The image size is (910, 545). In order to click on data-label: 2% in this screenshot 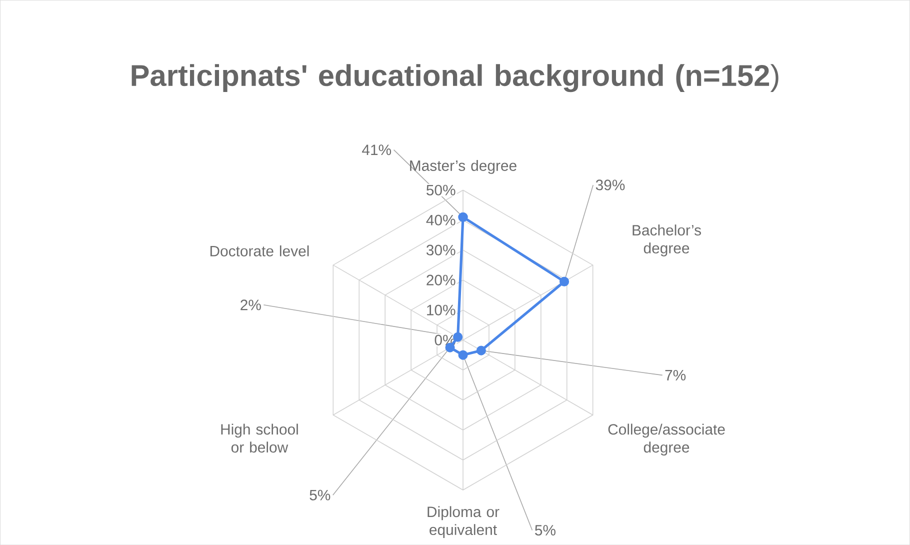, I will do `click(250, 305)`.